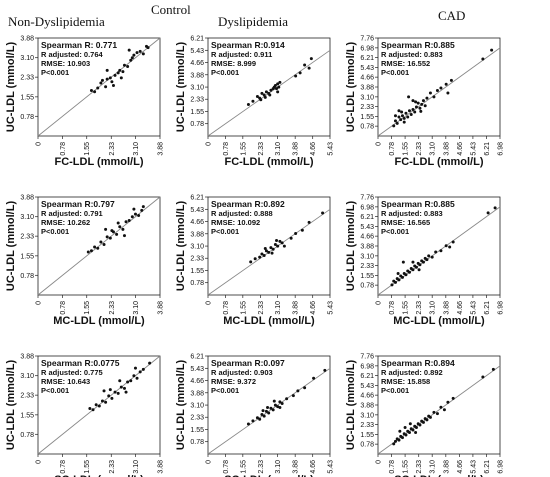 Image resolution: width=550 pixels, height=477 pixels. What do you see at coordinates (65, 222) in the screenshot?
I see `stat-annotation: RMSE: 10.262` at bounding box center [65, 222].